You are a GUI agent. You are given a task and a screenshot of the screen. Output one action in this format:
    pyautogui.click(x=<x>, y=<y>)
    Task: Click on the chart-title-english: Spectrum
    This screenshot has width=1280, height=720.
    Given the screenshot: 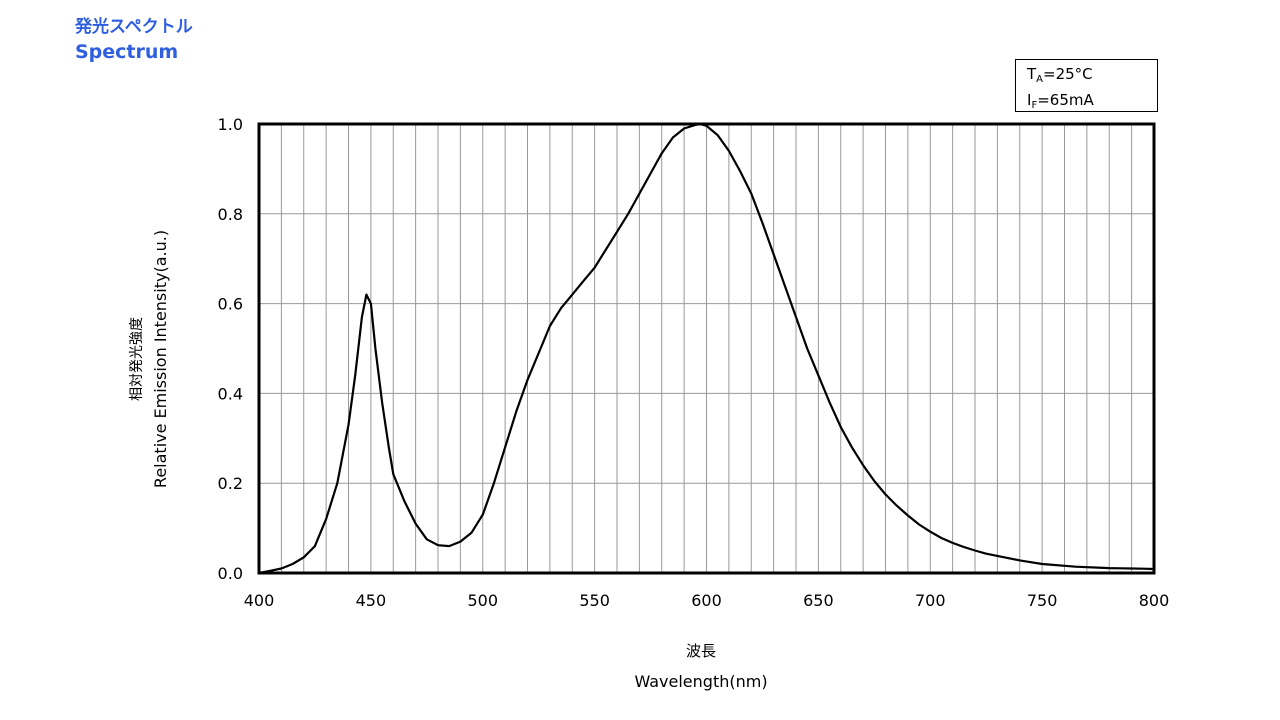 What is the action you would take?
    pyautogui.click(x=127, y=52)
    